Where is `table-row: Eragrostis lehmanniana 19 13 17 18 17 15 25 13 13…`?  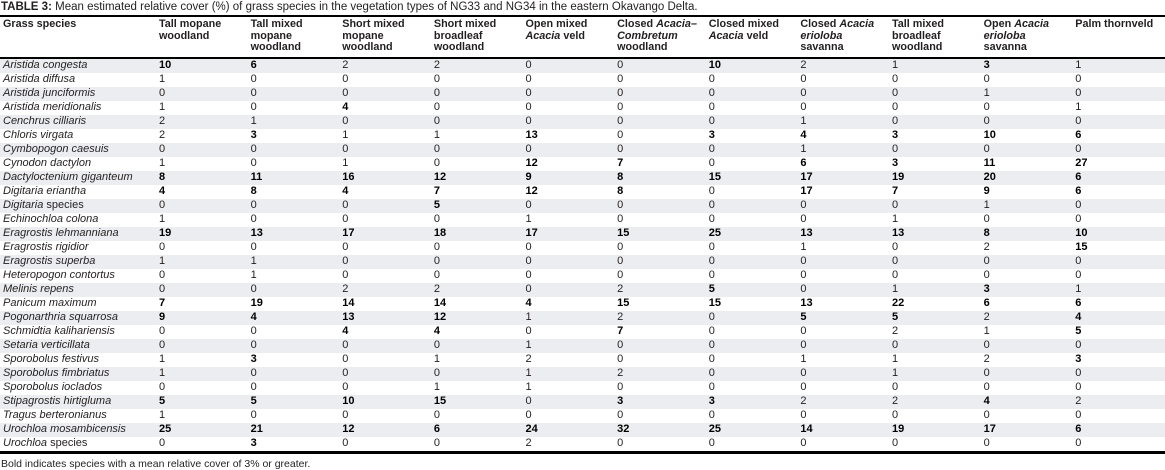
table-row: Eragrostis lehmanniana 19 13 17 18 17 15 25 13 13… is located at coordinates (582, 233).